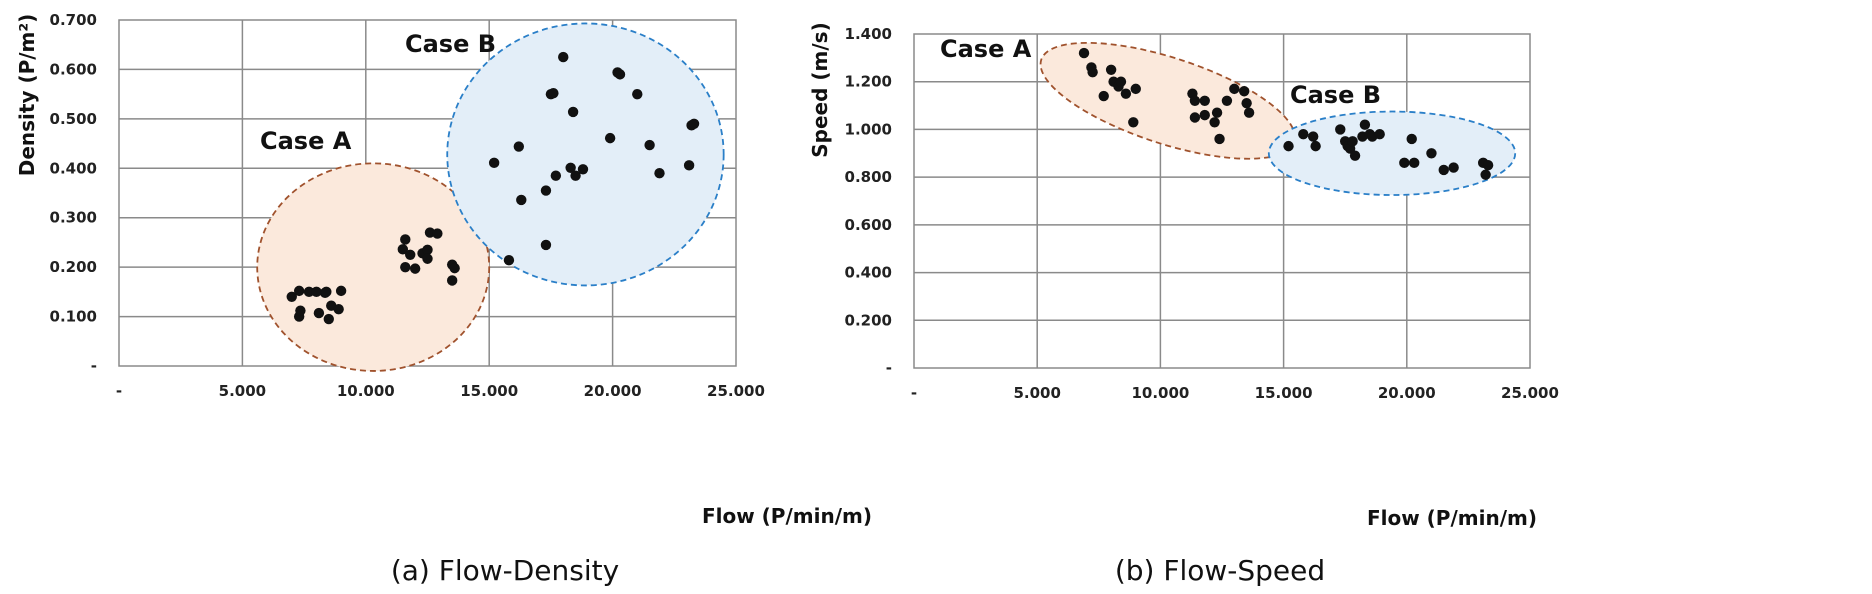 The width and height of the screenshot is (1872, 594). I want to click on y-tick-label: 0.300, so click(73, 218).